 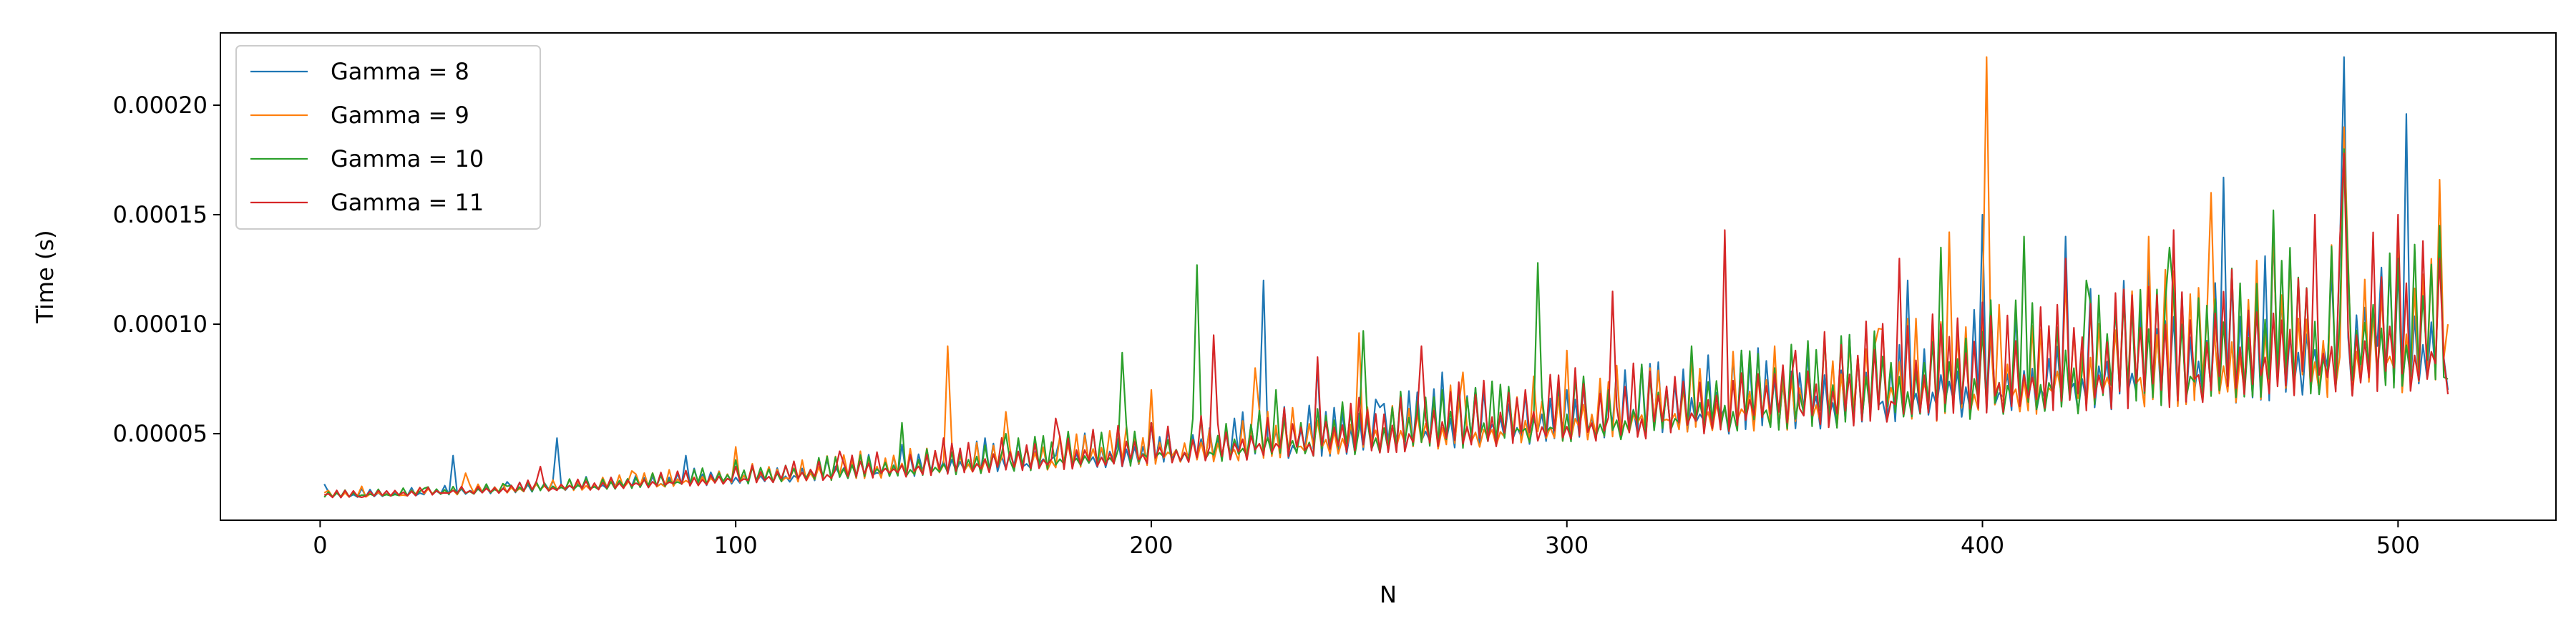 I want to click on legend-entry-label: Gamma = 11, so click(x=407, y=202).